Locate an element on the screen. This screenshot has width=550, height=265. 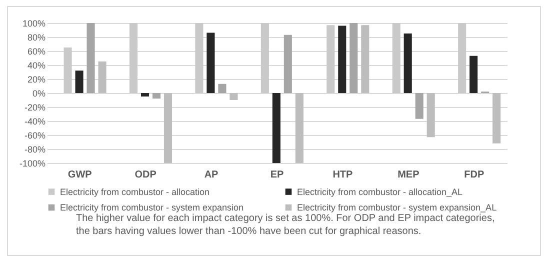
x-tick-label: FDP is located at coordinates (474, 175).